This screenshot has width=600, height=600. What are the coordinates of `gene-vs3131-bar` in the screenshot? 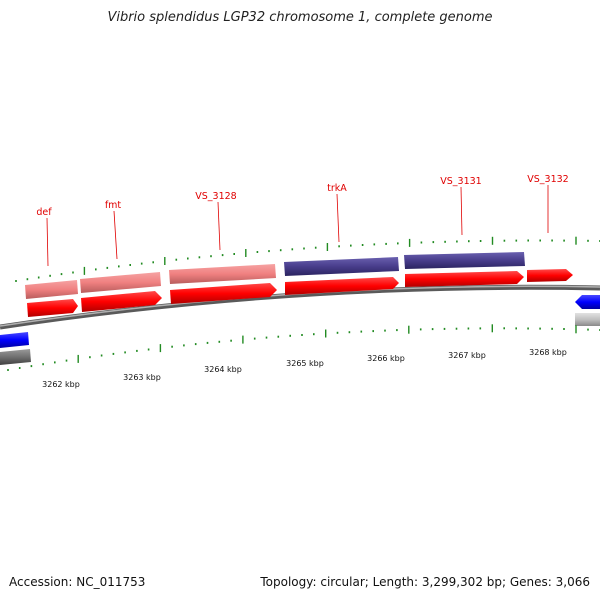 It's located at (464, 260).